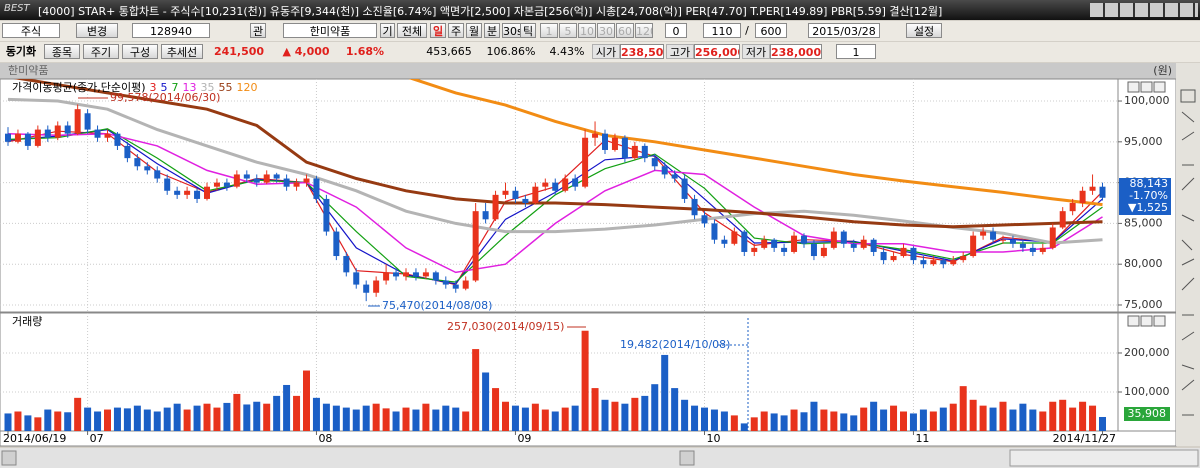 The height and width of the screenshot is (468, 1200). I want to click on scroll-thumb, so click(687, 458).